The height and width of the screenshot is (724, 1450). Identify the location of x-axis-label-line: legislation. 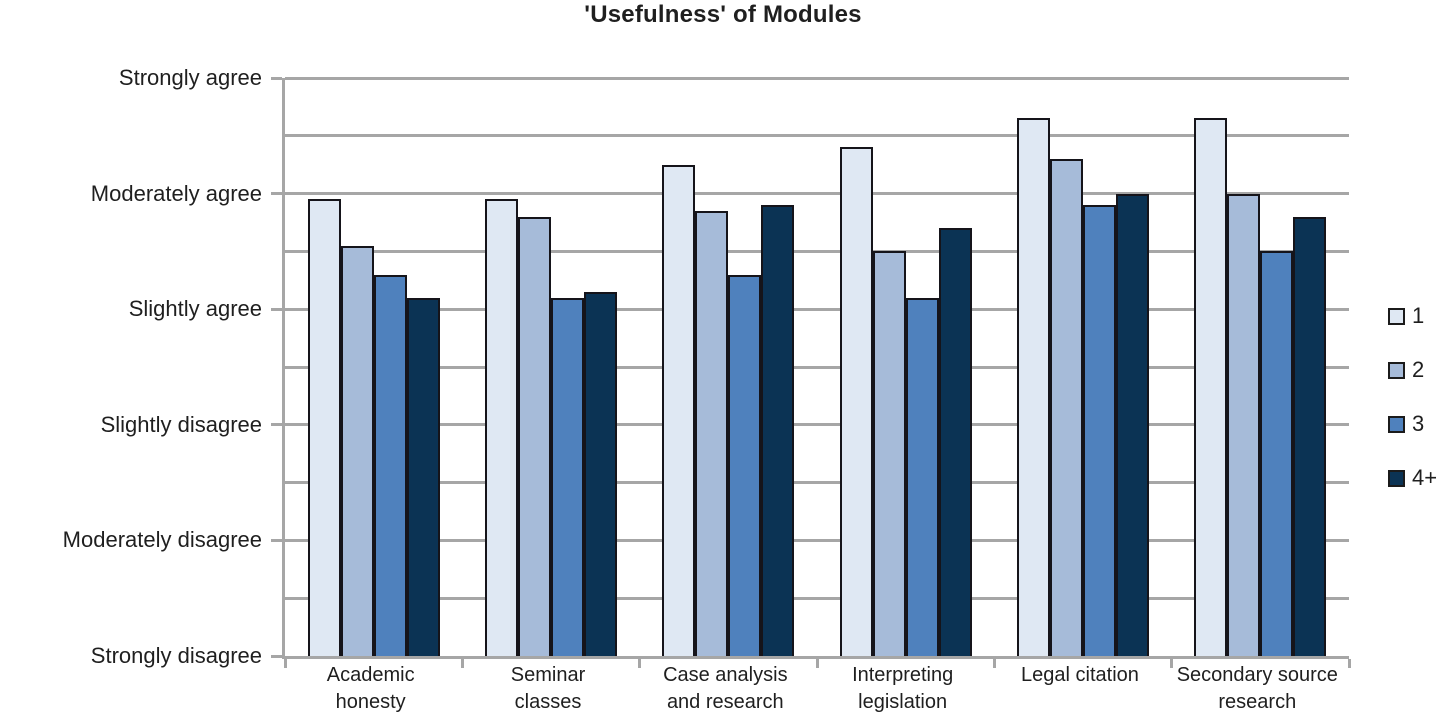
(903, 702).